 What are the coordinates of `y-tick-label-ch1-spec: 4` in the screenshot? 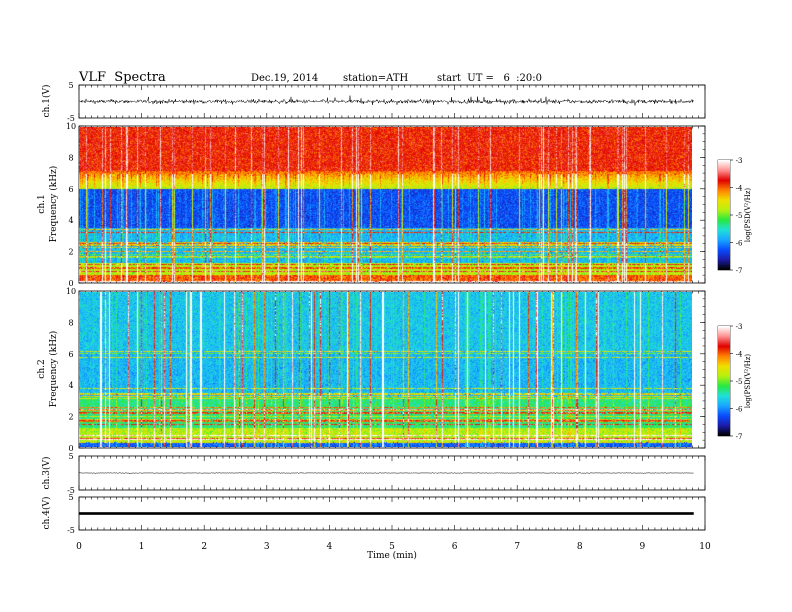 It's located at (70, 220).